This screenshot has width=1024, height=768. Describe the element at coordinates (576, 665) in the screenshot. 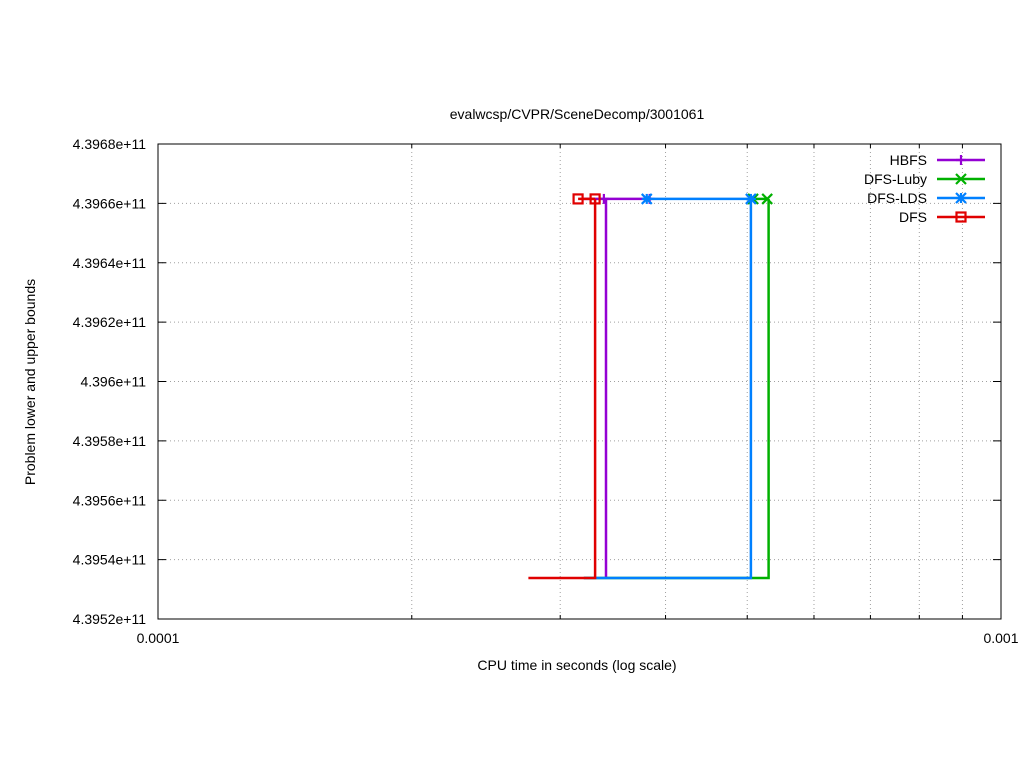

I see `x-axis-label: CPU time in seconds (log scale)` at that location.